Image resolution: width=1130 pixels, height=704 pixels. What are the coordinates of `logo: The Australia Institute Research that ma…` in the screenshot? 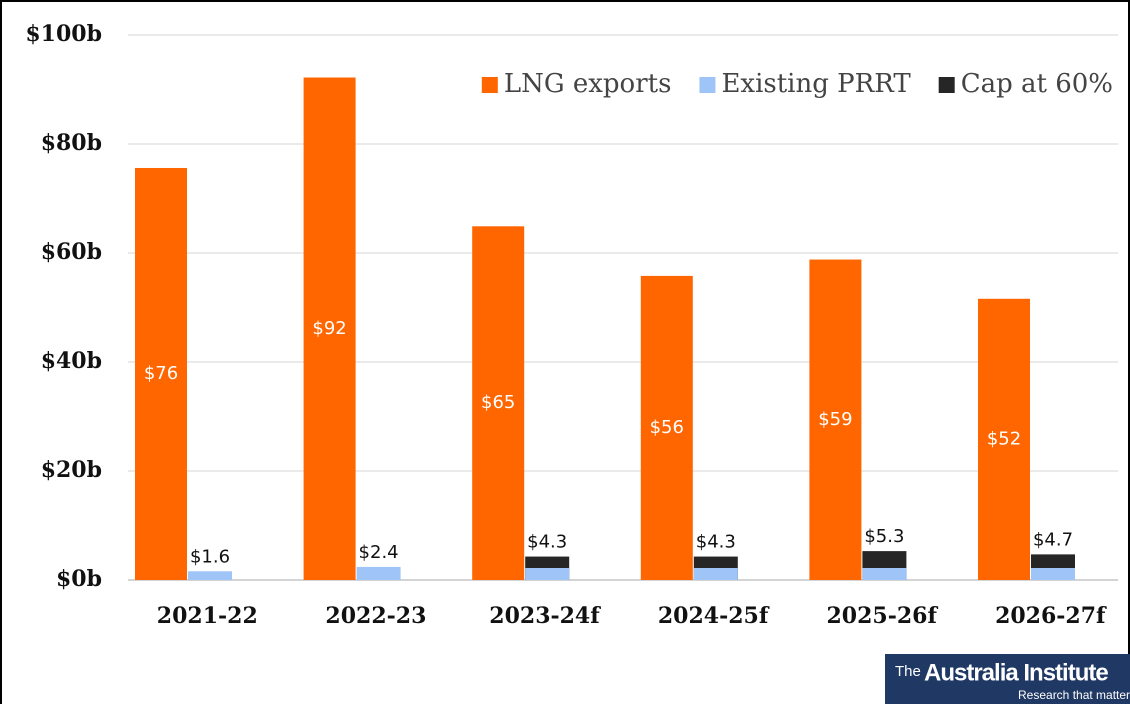 It's located at (1007, 679).